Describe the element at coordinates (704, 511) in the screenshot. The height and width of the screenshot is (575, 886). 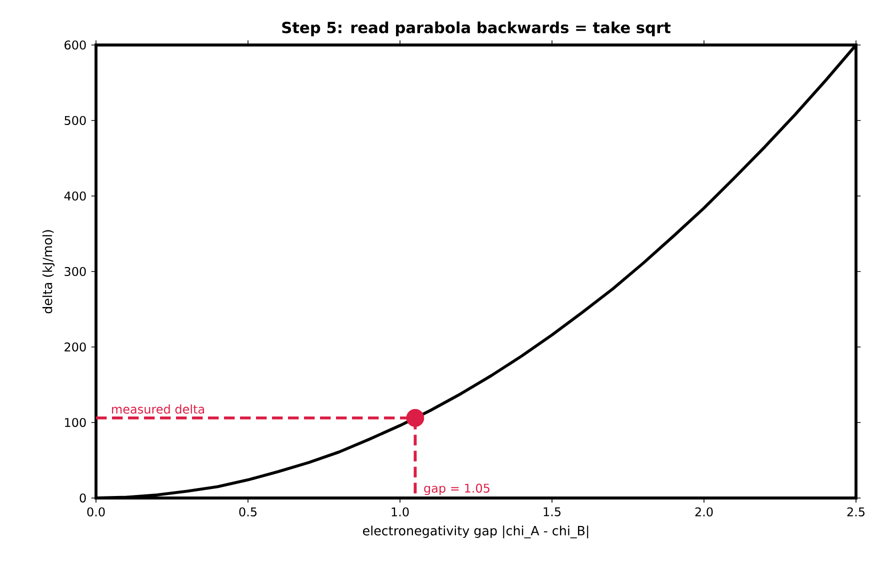
I see `x-tick-label: 2.0` at that location.